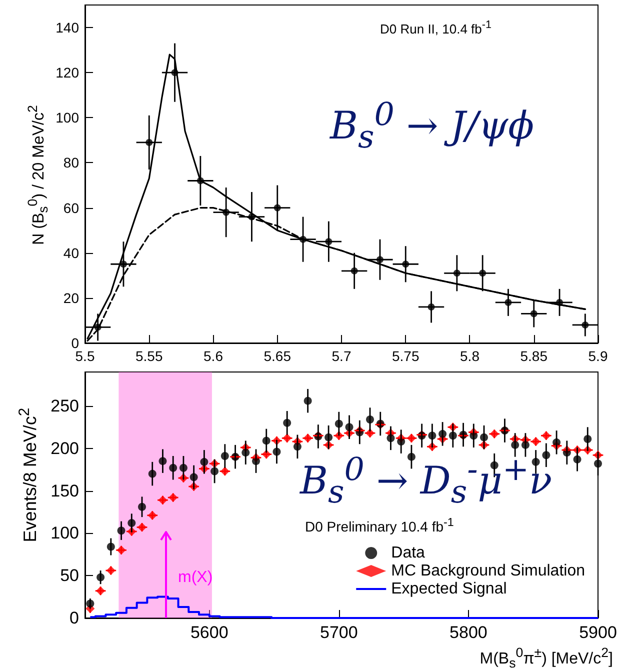 The height and width of the screenshot is (670, 635). I want to click on y-tick-label: 20, so click(71, 298).